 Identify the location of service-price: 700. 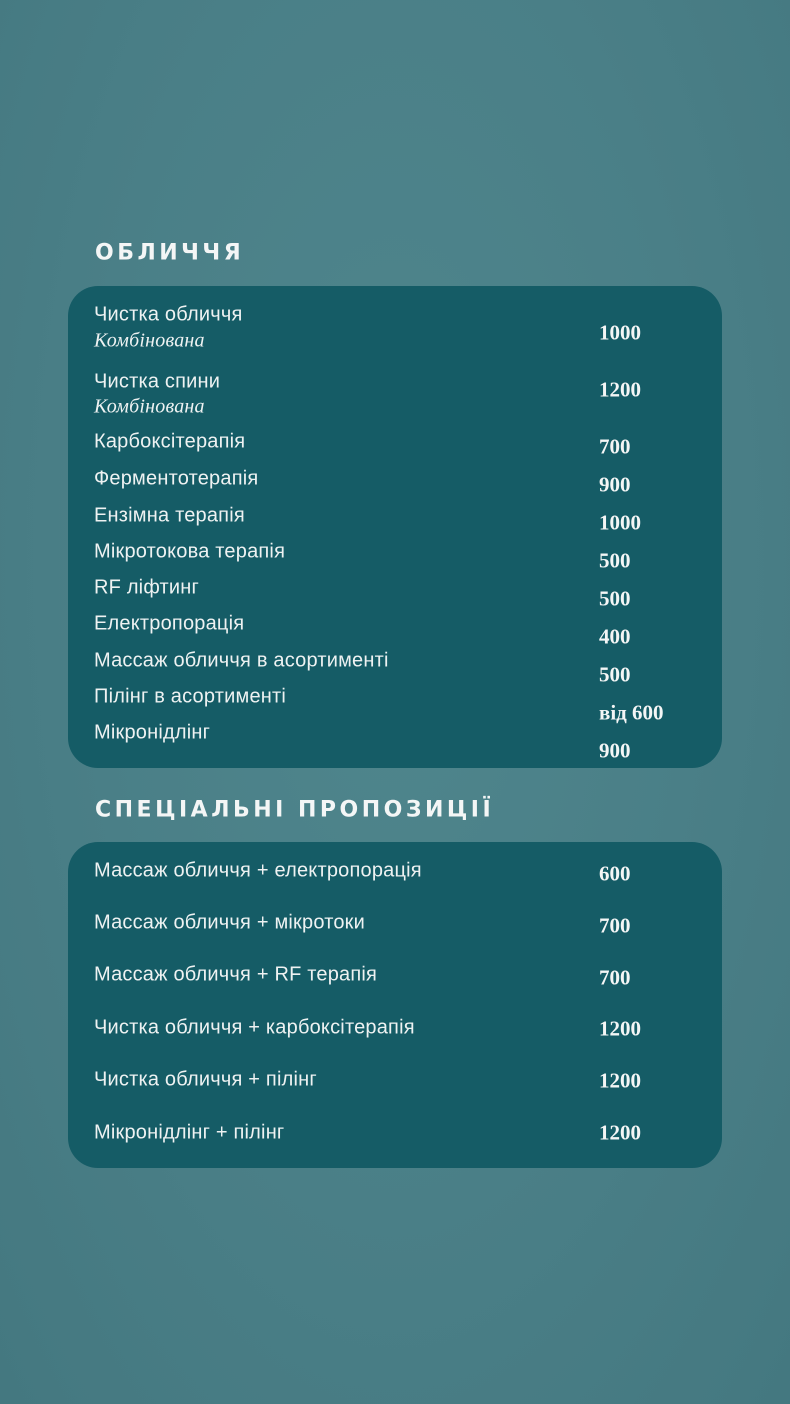
(615, 446).